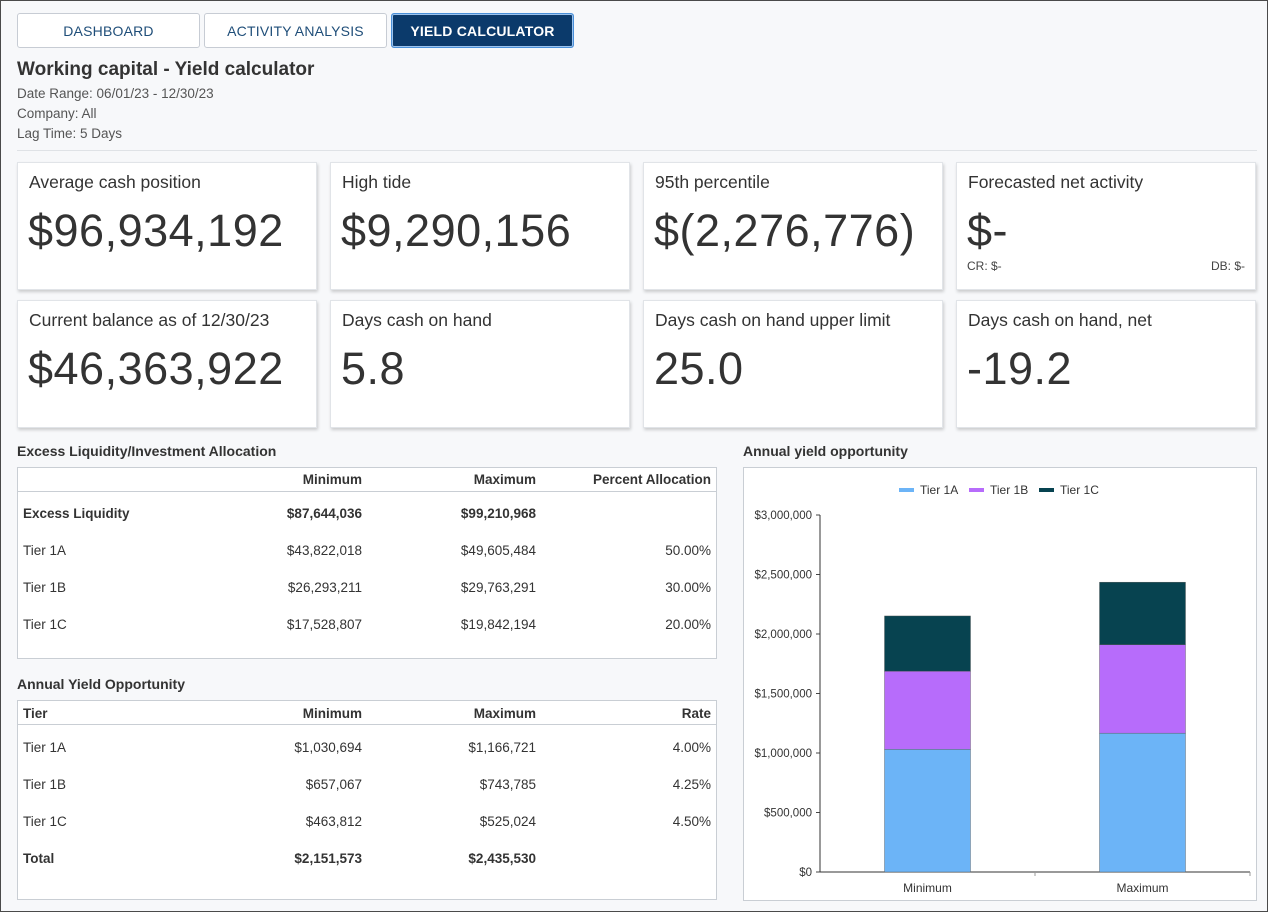  Describe the element at coordinates (1142, 888) in the screenshot. I see `x-tick-label: Maximum` at that location.